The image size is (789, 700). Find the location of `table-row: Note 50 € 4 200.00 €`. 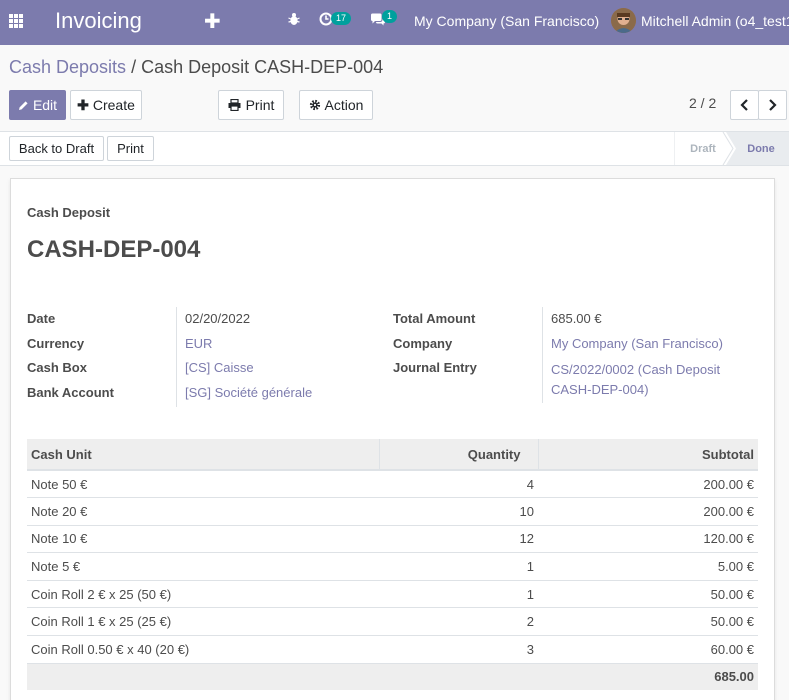

table-row: Note 50 € 4 200.00 € is located at coordinates (392, 483).